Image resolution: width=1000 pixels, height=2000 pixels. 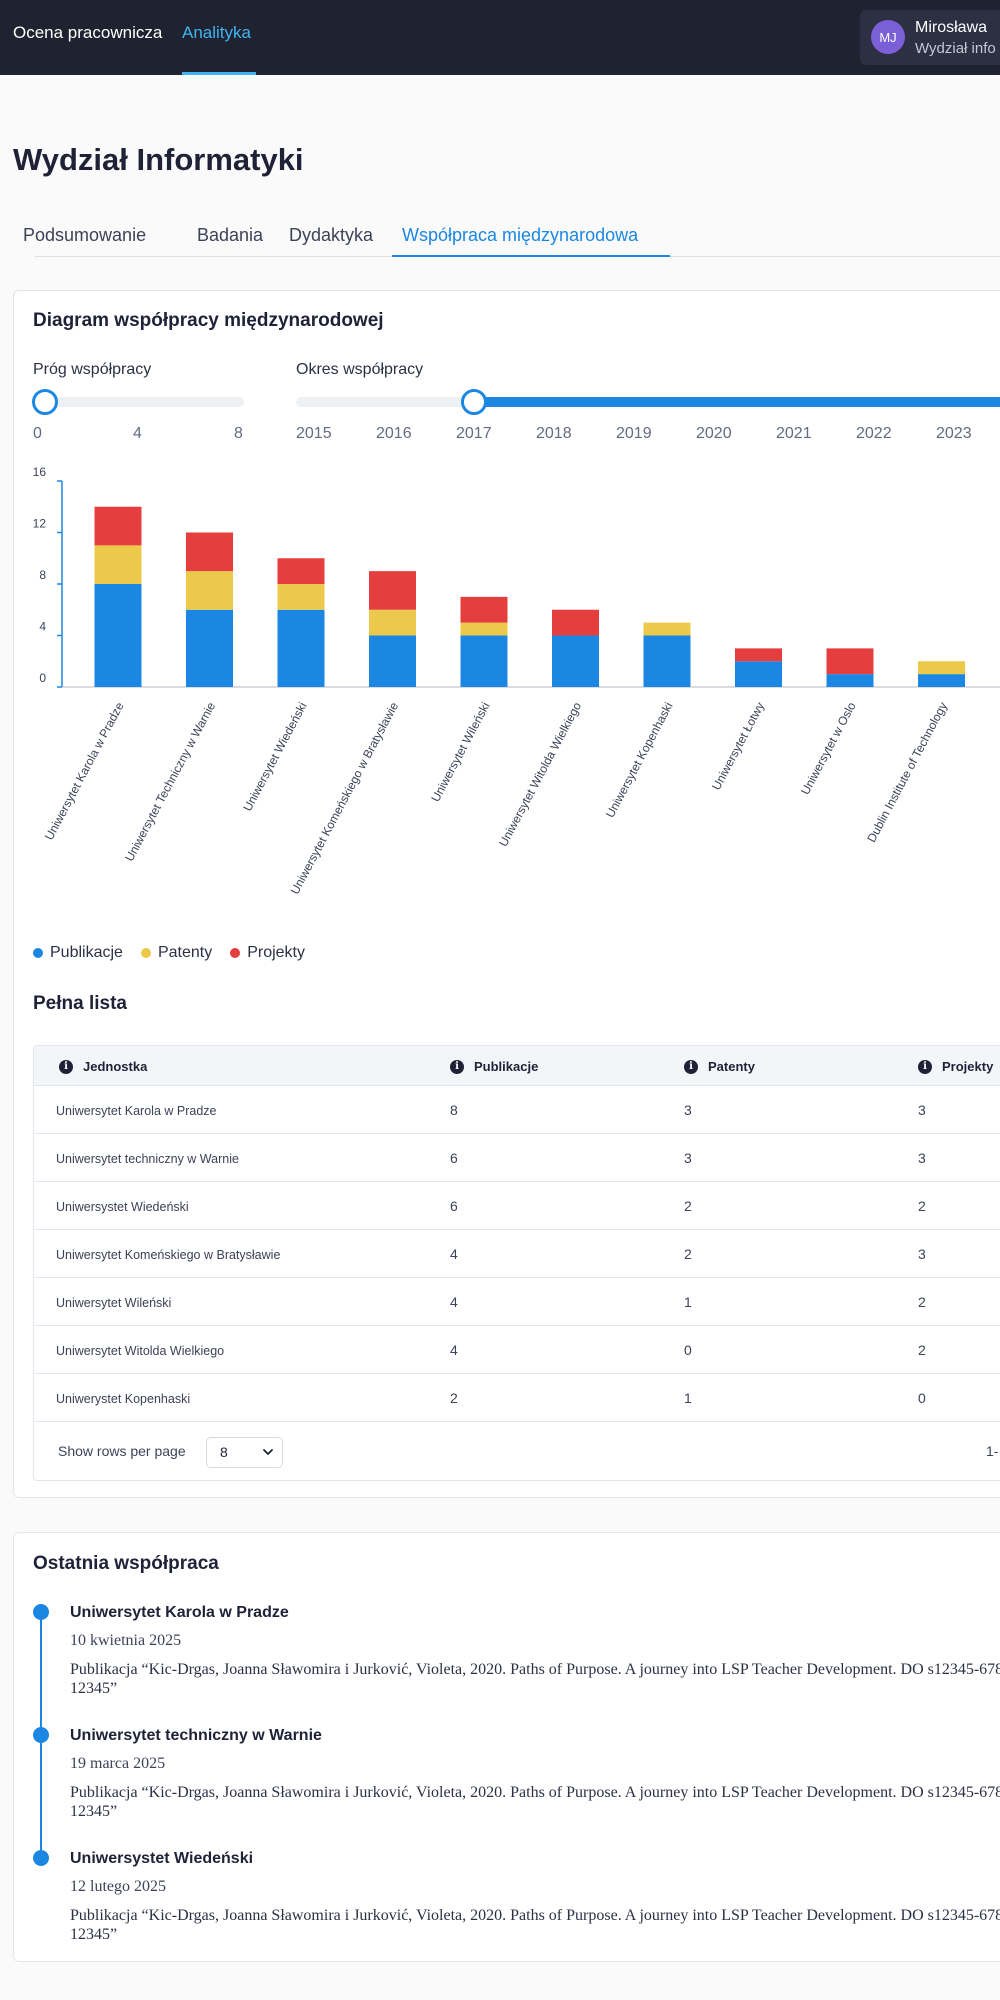 I want to click on timeline-item-name: Uniwersystet Wiedeński, so click(x=162, y=1858).